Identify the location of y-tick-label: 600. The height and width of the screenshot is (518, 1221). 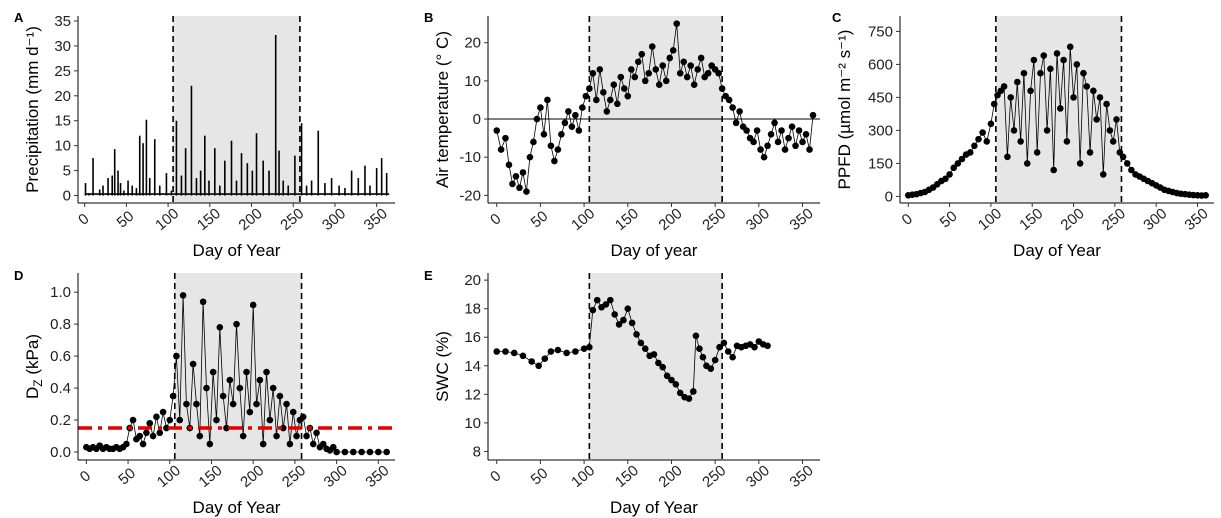
(880, 64).